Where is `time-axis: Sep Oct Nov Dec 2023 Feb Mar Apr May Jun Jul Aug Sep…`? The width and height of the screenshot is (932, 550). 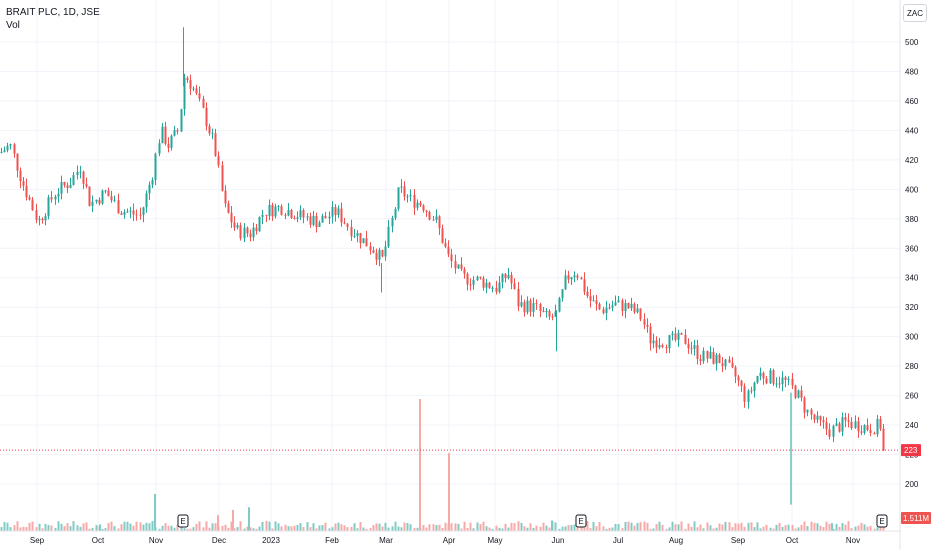 time-axis: Sep Oct Nov Dec 2023 Feb Mar Apr May Jun Jul Aug Sep… is located at coordinates (445, 540).